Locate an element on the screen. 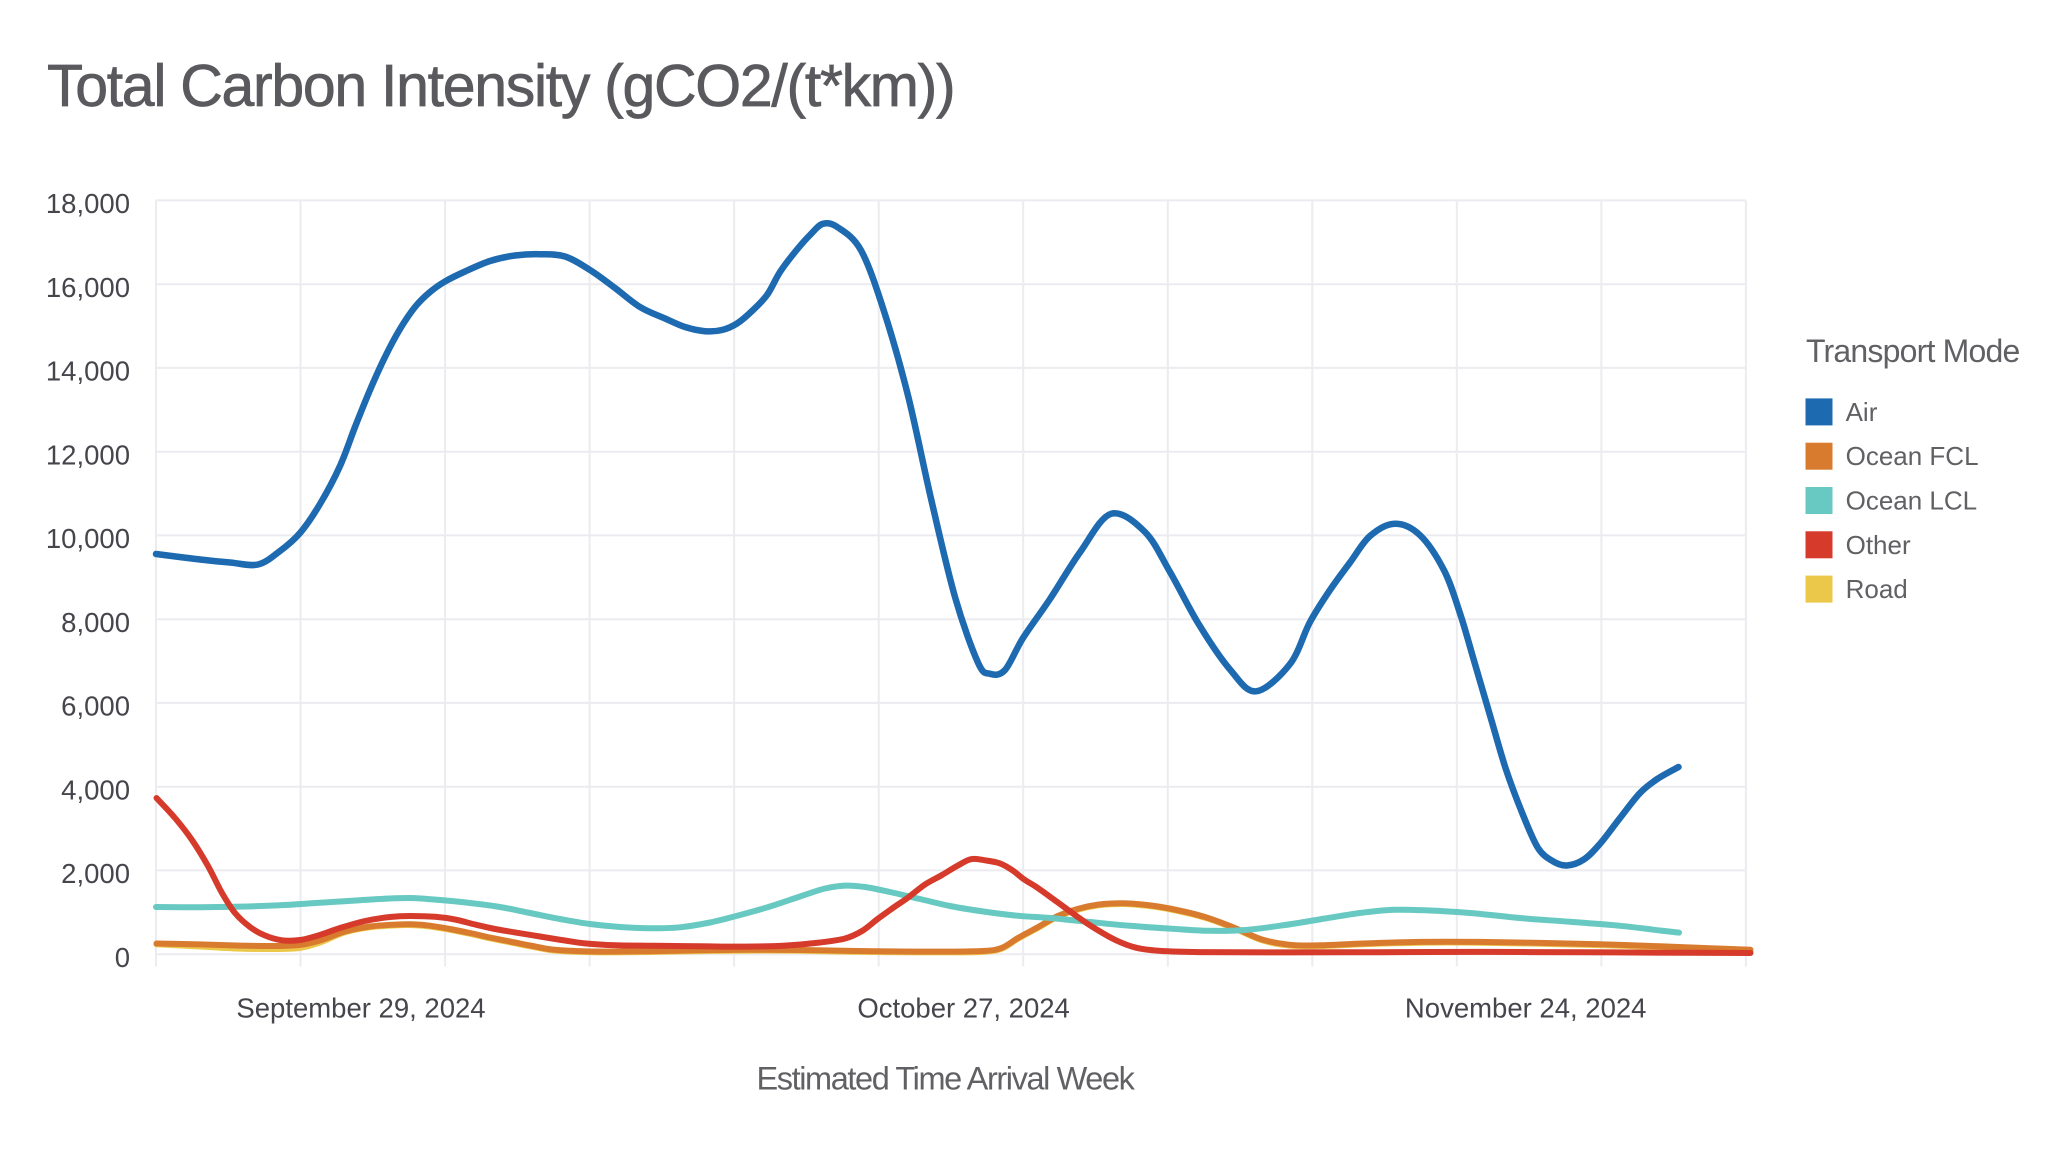 This screenshot has width=2048, height=1152. svg-text: 0 is located at coordinates (122, 957).